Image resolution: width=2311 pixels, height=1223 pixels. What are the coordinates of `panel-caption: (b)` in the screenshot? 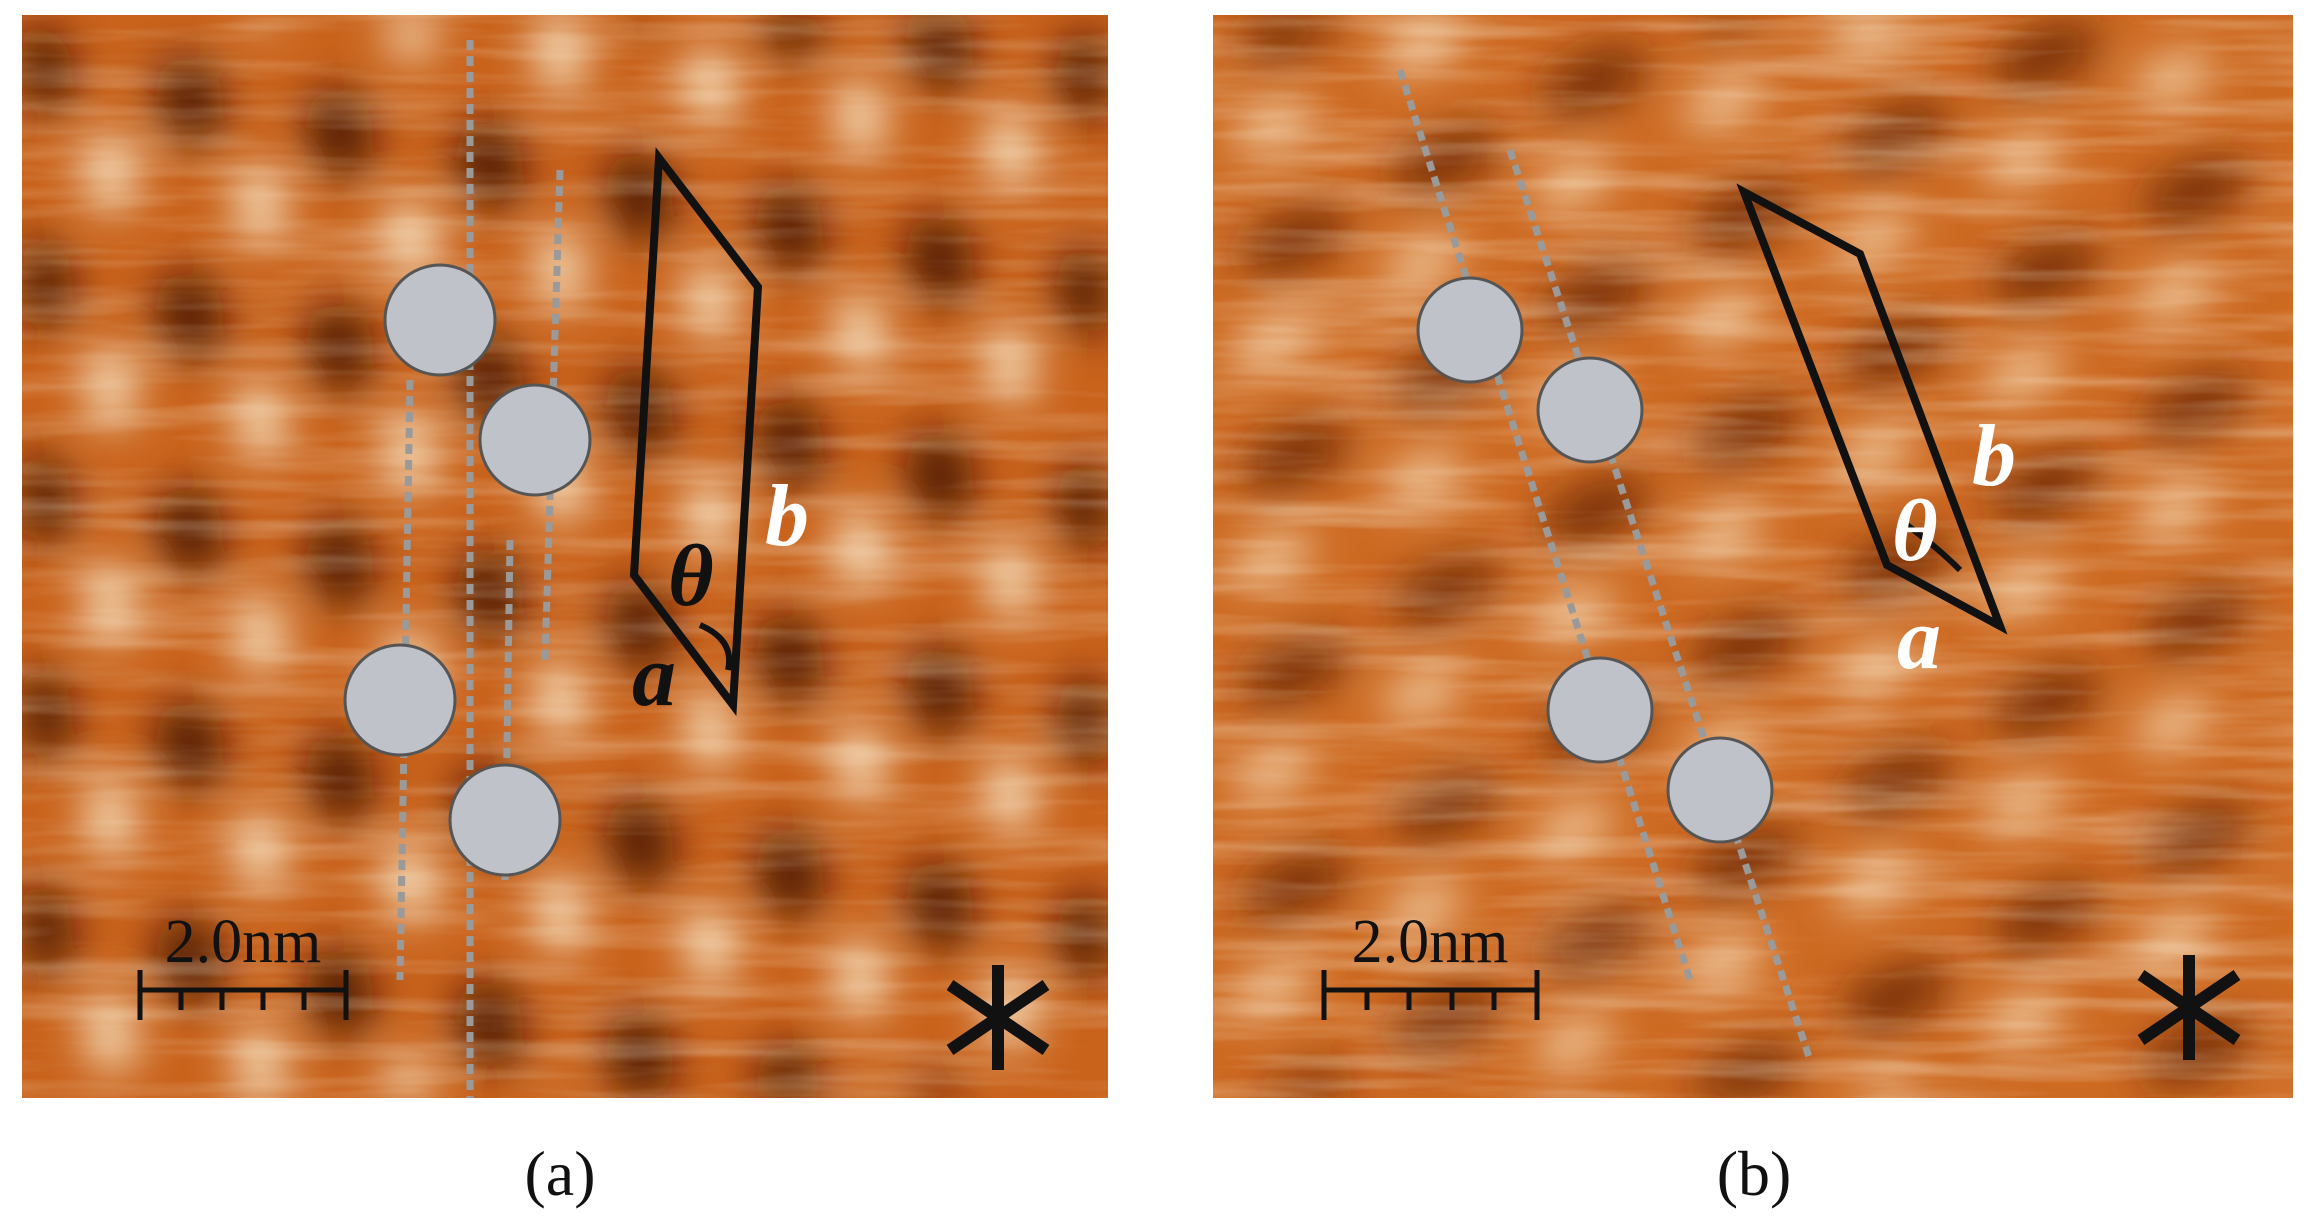 It's located at (1754, 1173).